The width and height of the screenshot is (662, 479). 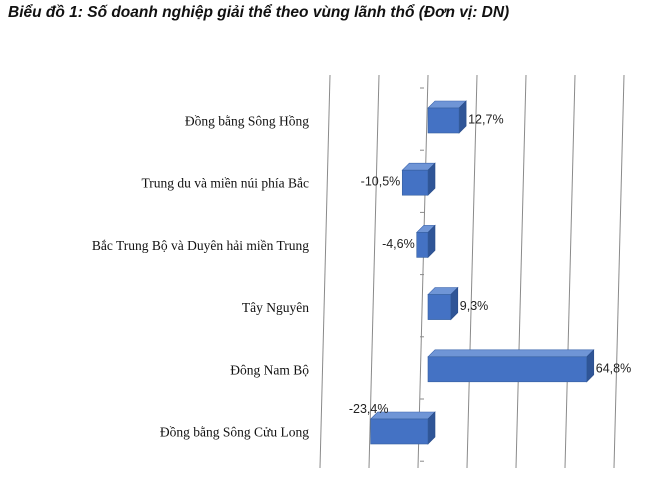 What do you see at coordinates (369, 409) in the screenshot?
I see `data-label: -23,4%` at bounding box center [369, 409].